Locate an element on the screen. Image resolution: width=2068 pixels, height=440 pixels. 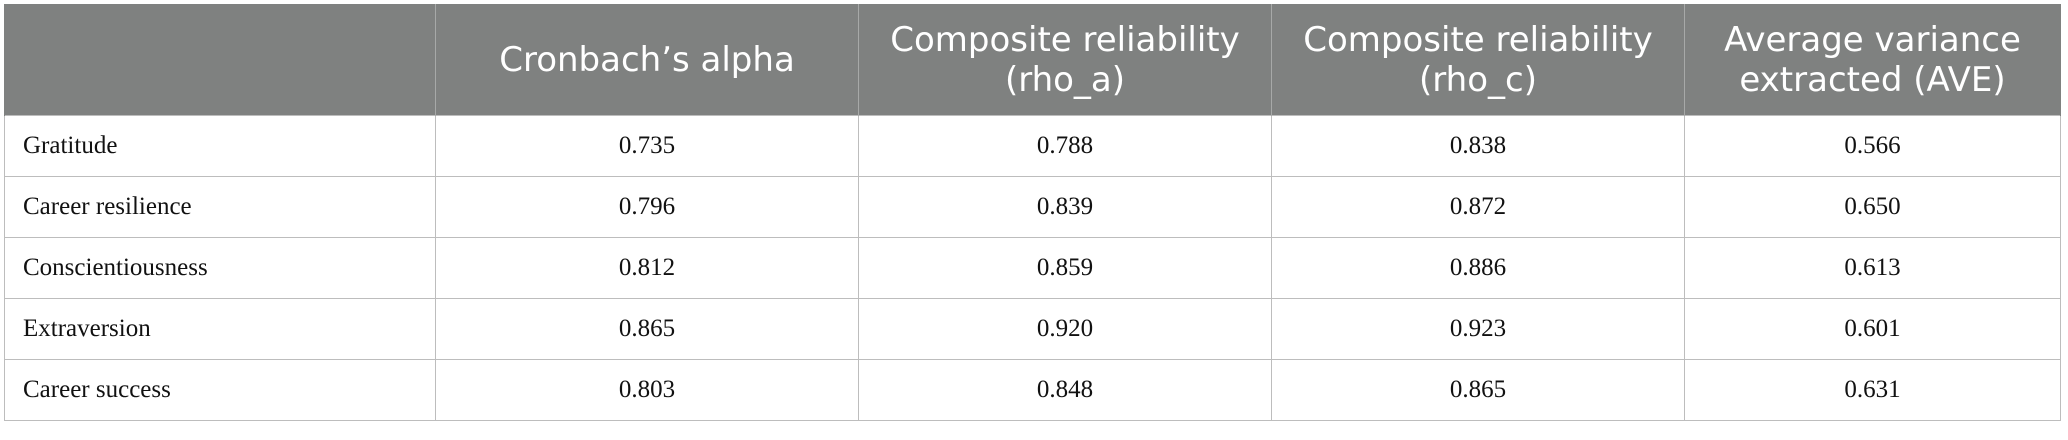
table-cell: 0.920 is located at coordinates (1065, 329).